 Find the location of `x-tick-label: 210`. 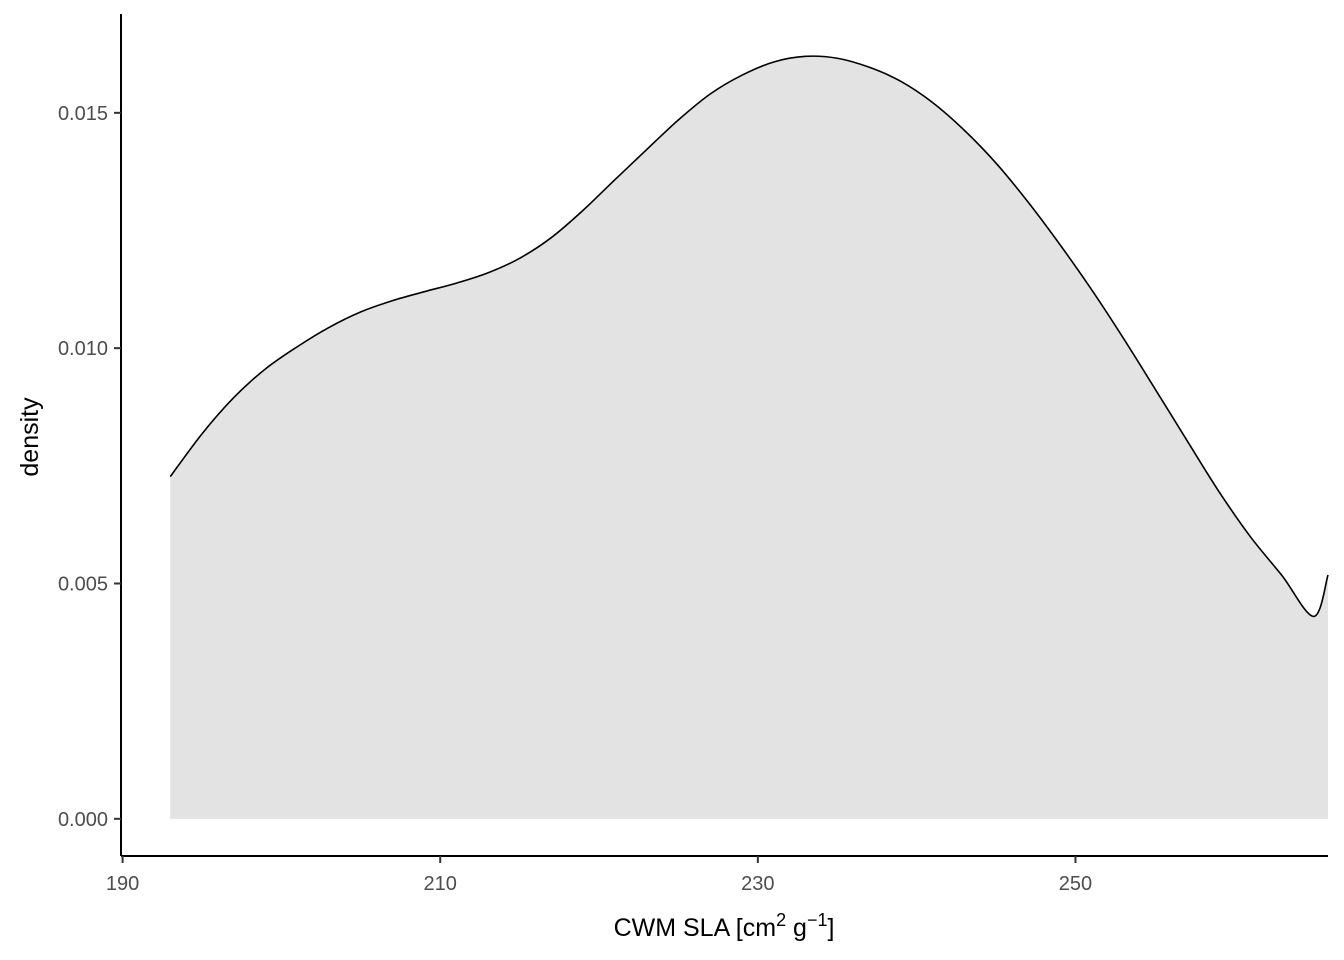

x-tick-label: 210 is located at coordinates (440, 884).